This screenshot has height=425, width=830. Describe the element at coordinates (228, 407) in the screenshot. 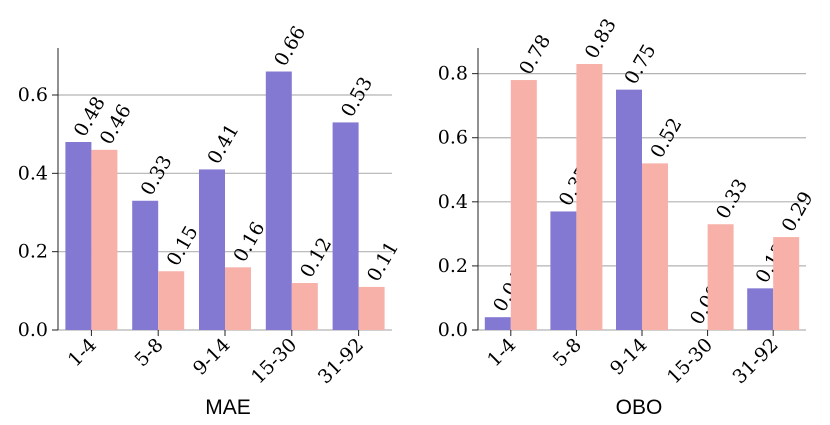

I see `mae-x-axis-title: MAE` at that location.